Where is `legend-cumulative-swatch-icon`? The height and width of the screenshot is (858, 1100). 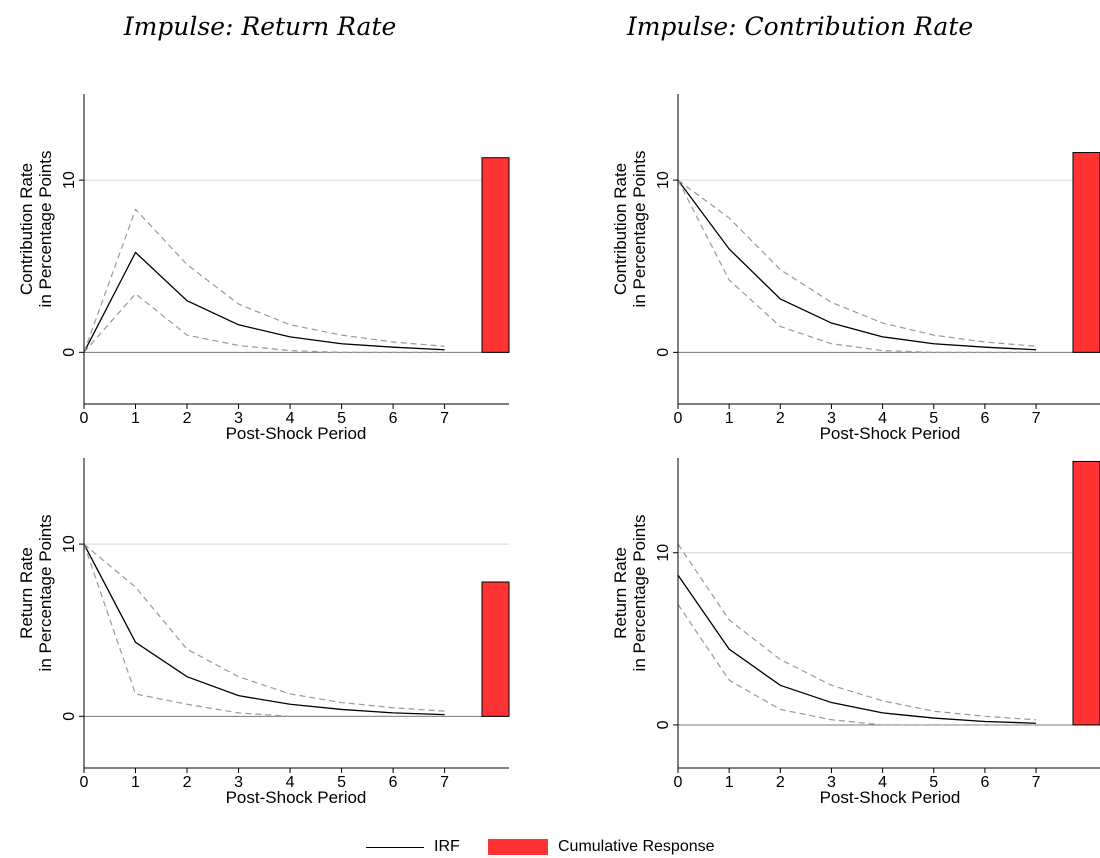
legend-cumulative-swatch-icon is located at coordinates (518, 847).